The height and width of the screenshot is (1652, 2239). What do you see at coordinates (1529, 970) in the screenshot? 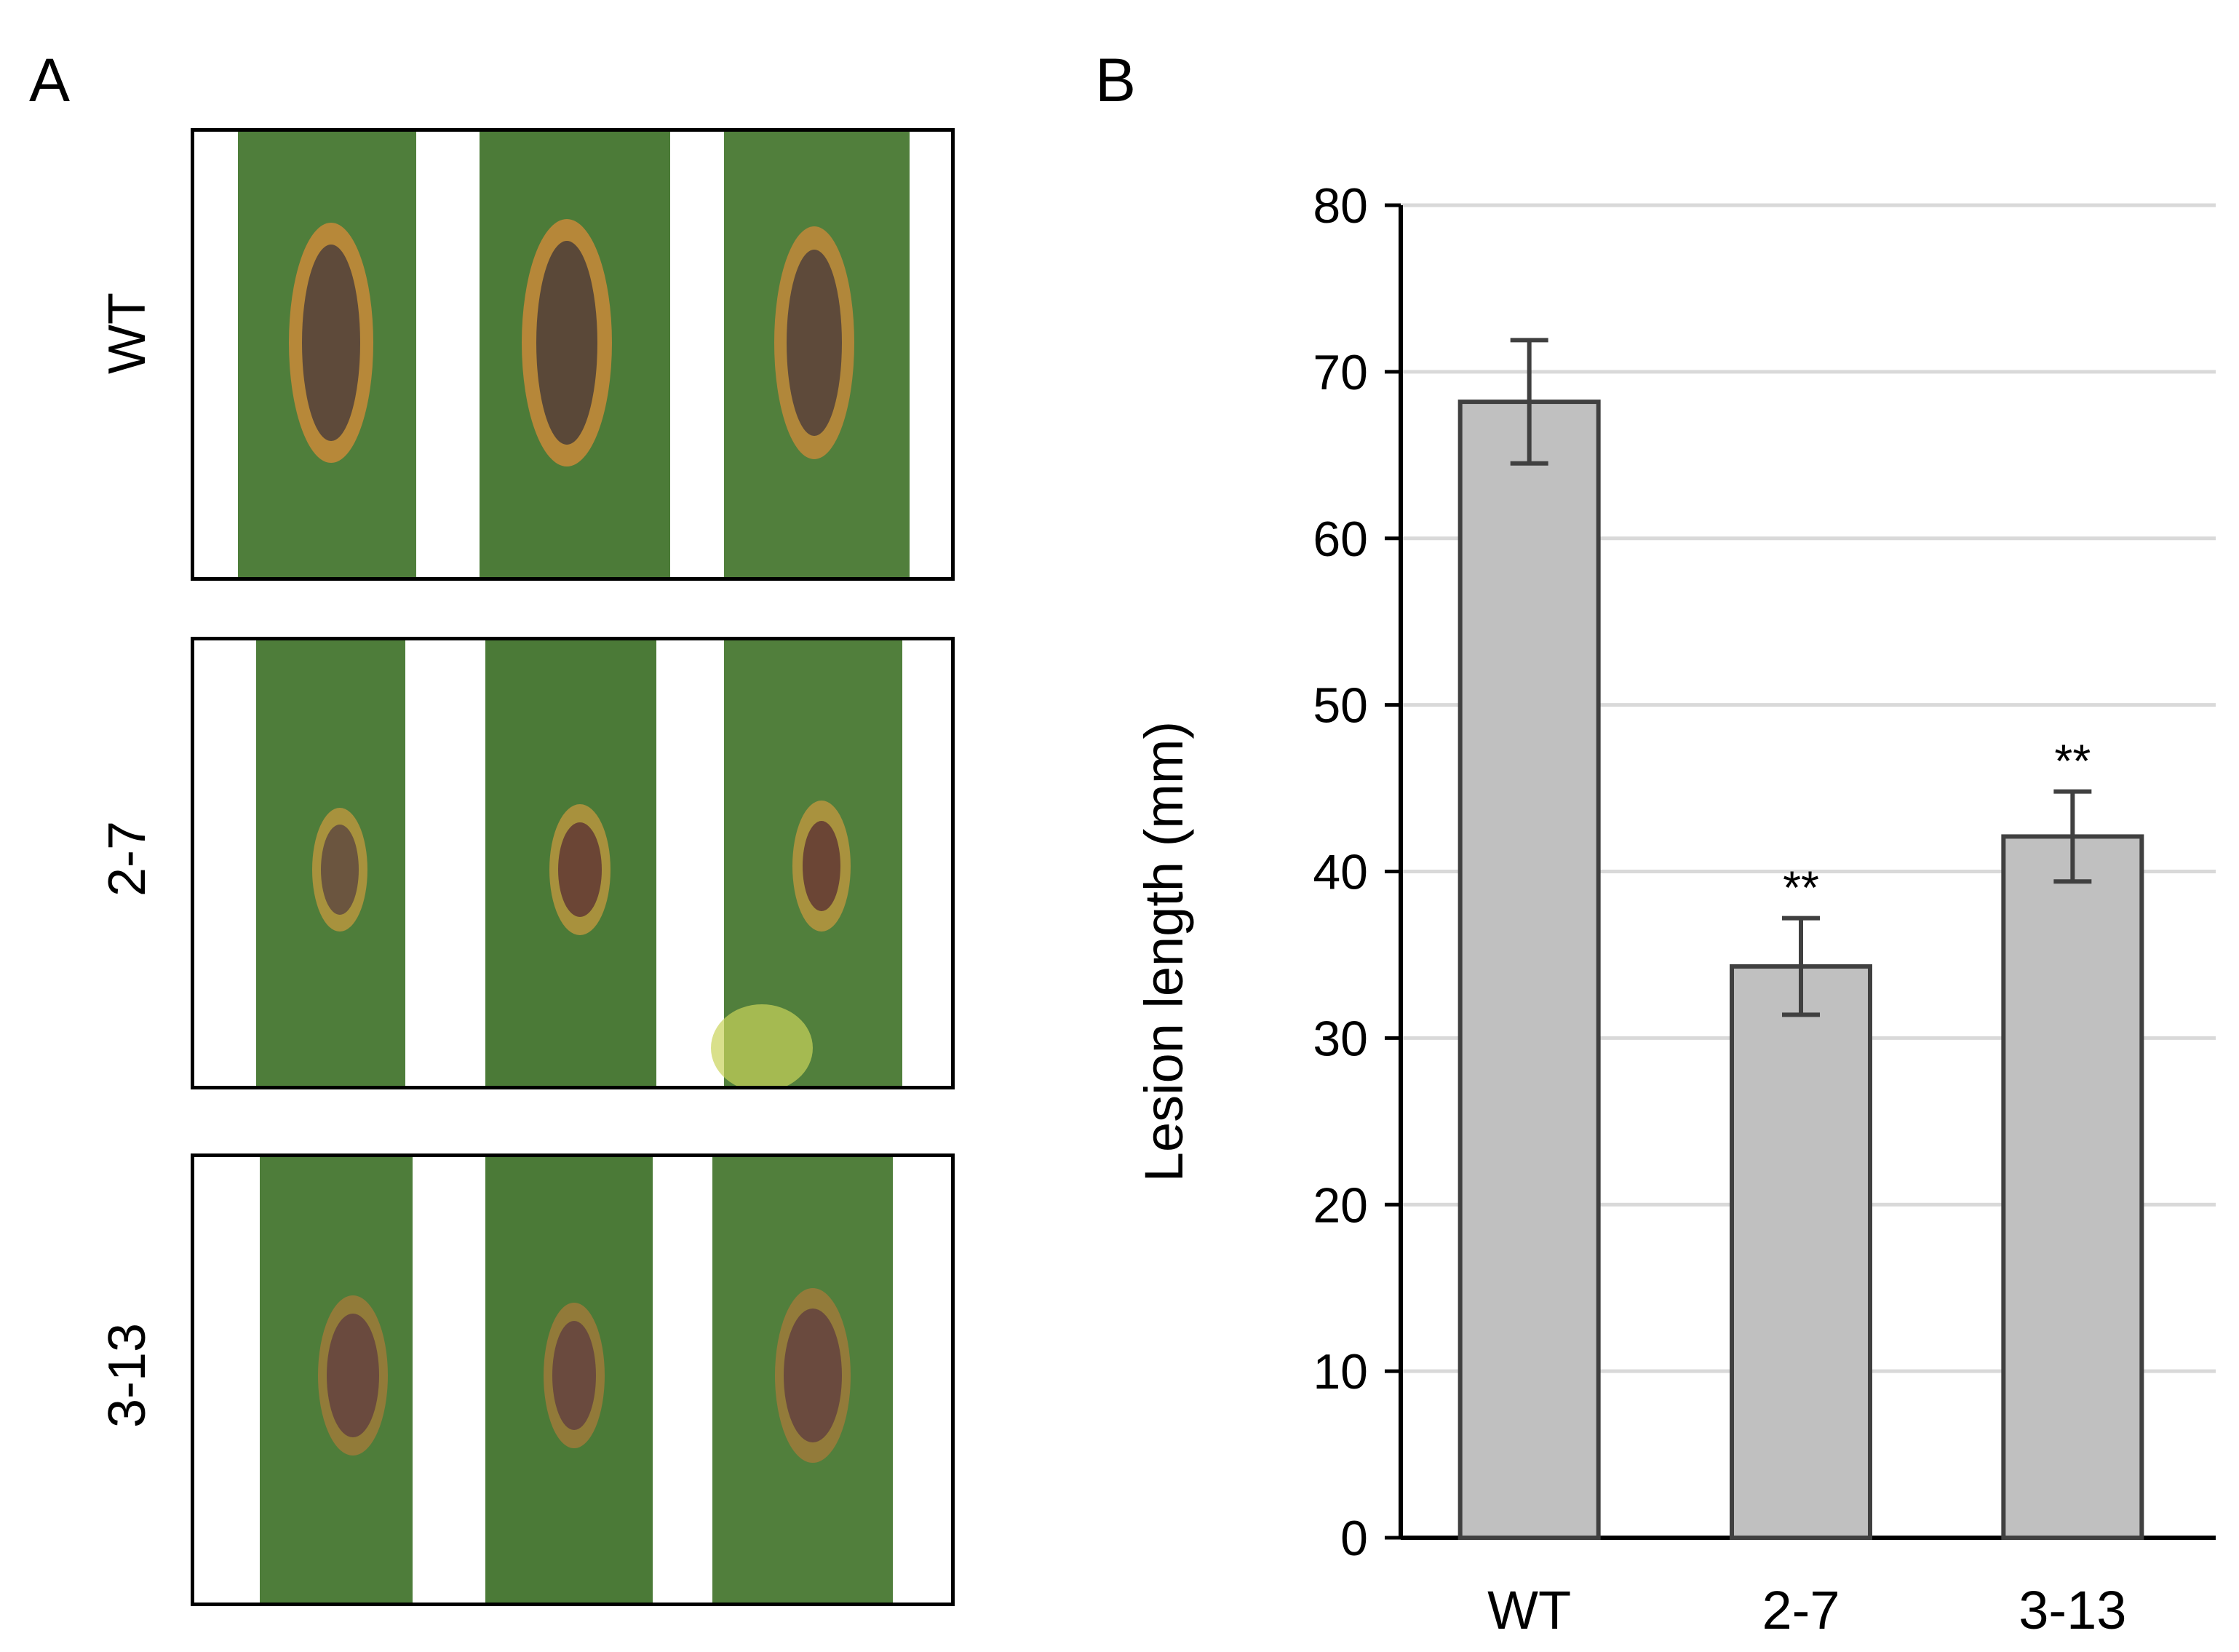
I see `bar-WT` at bounding box center [1529, 970].